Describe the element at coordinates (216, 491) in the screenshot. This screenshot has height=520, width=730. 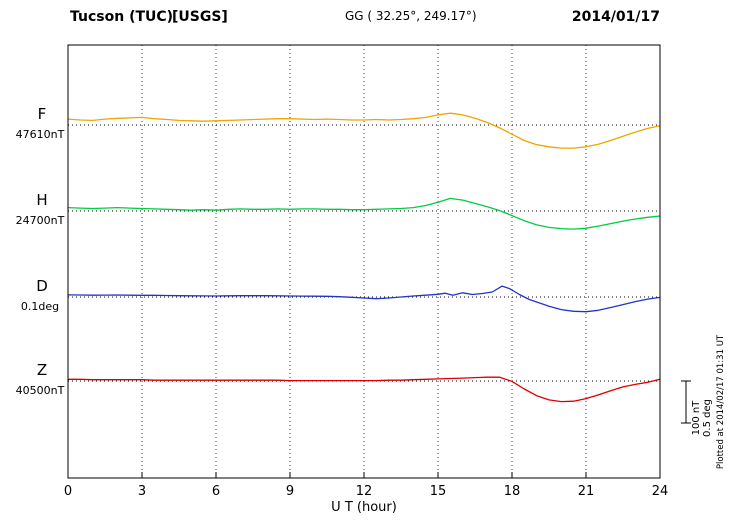
I see `x-tick-label-6: 6` at that location.